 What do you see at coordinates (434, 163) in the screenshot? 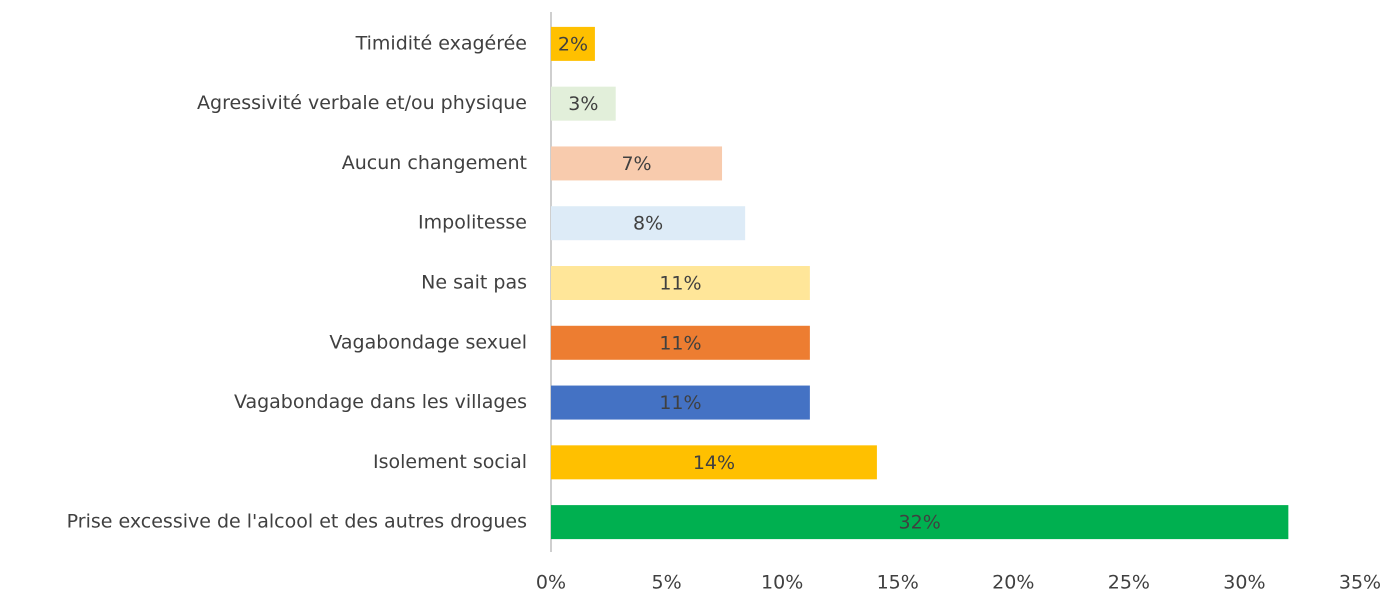
I see `y-tick-label: Aucun changement` at bounding box center [434, 163].